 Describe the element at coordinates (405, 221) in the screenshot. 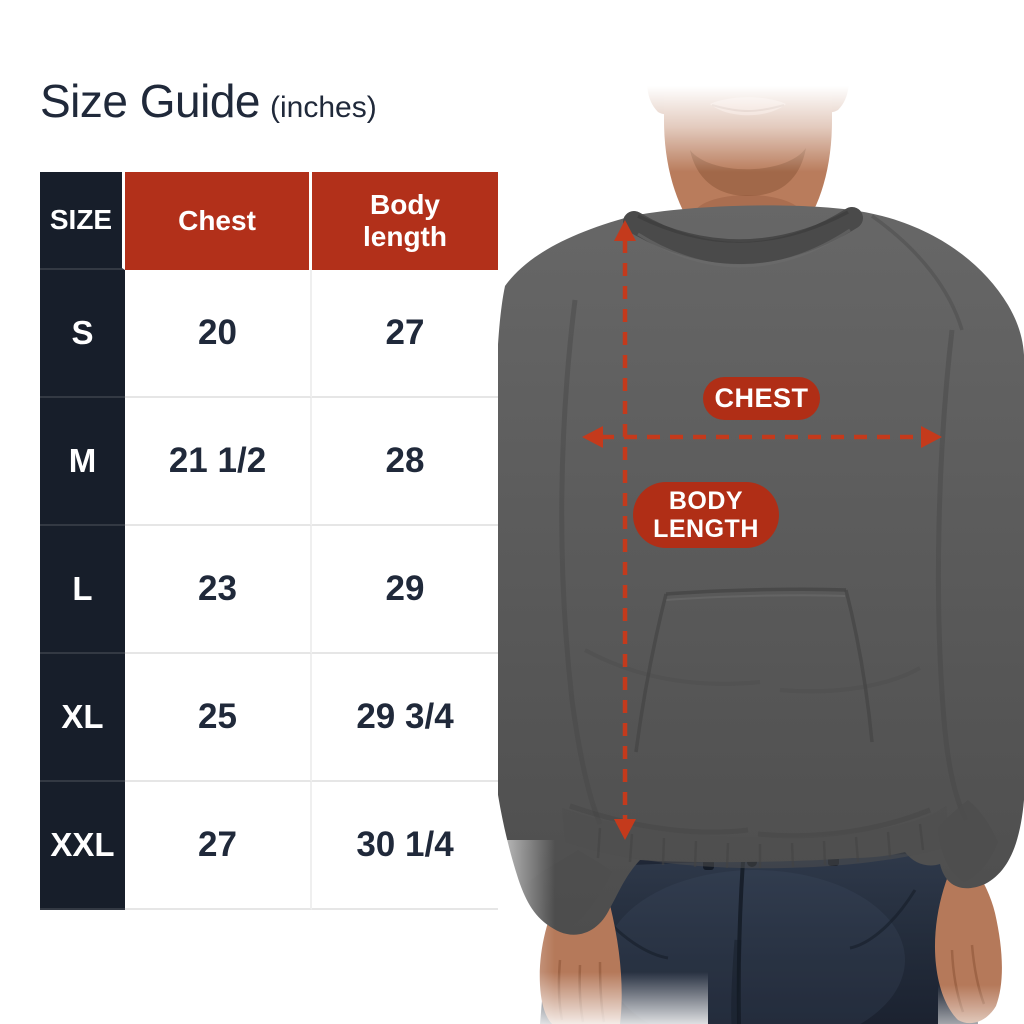

I see `size-table-header-body-length: Body length` at that location.